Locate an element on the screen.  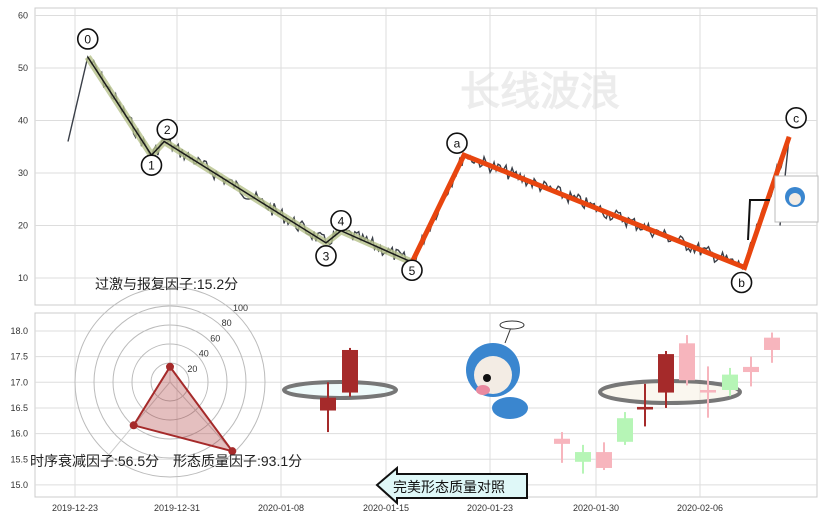
radar-axis-label: 形态质量因子:93.1分 is located at coordinates (237, 461).